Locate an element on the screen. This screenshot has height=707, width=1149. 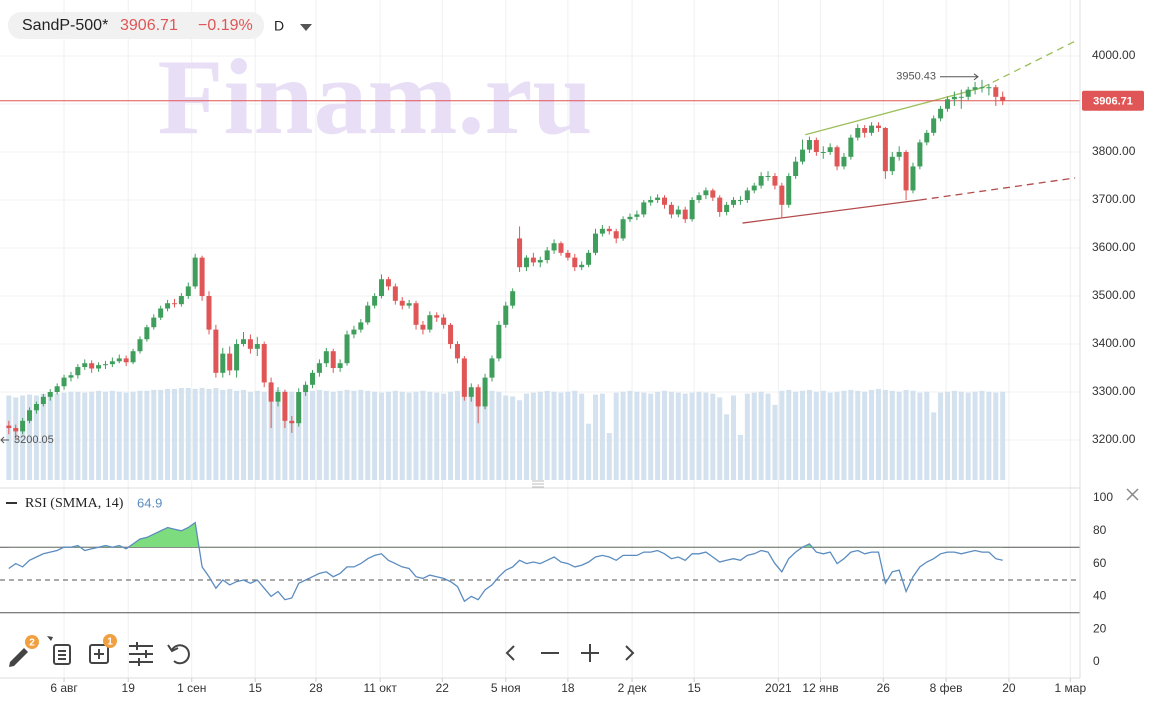
timeframe: D is located at coordinates (279, 26).